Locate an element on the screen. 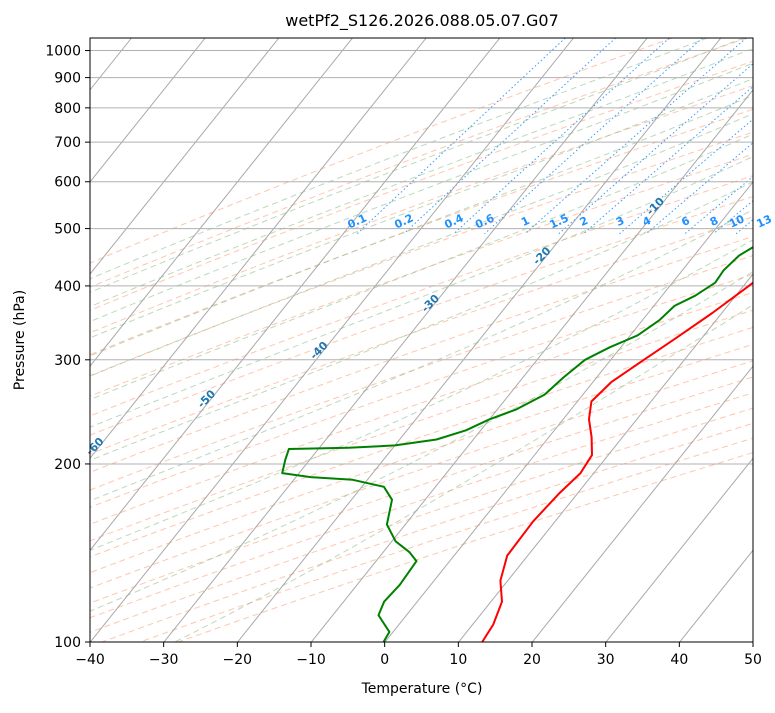 The width and height of the screenshot is (775, 713). x-tick-label: 0 is located at coordinates (384, 660).